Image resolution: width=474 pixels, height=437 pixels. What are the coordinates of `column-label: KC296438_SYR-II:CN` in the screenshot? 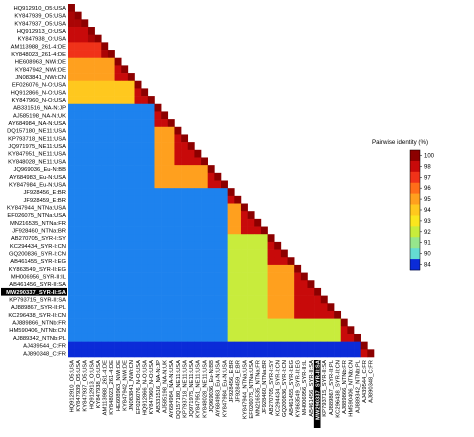 It's located at (338, 389).